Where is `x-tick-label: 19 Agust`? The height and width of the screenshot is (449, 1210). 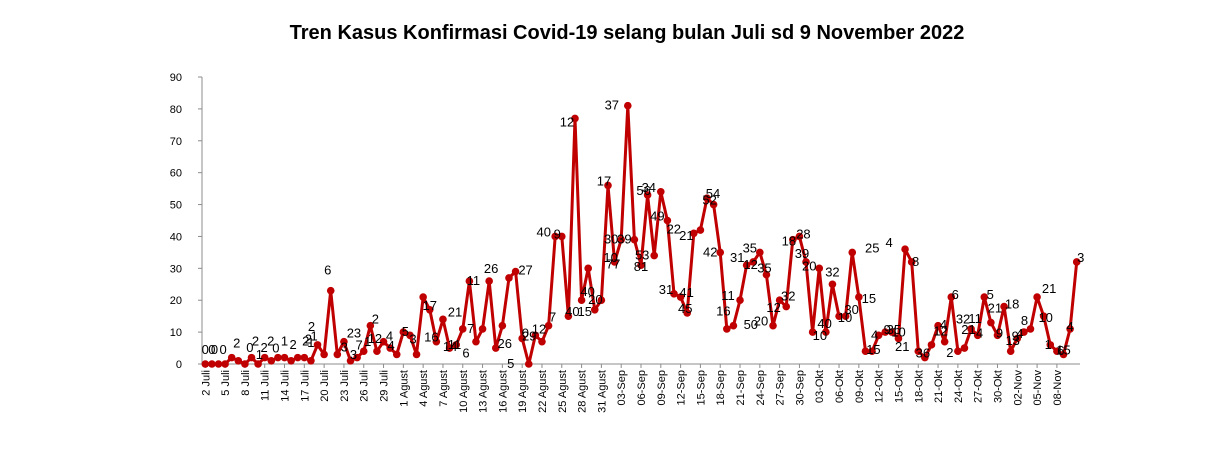 x-tick-label: 19 Agust is located at coordinates (523, 391).